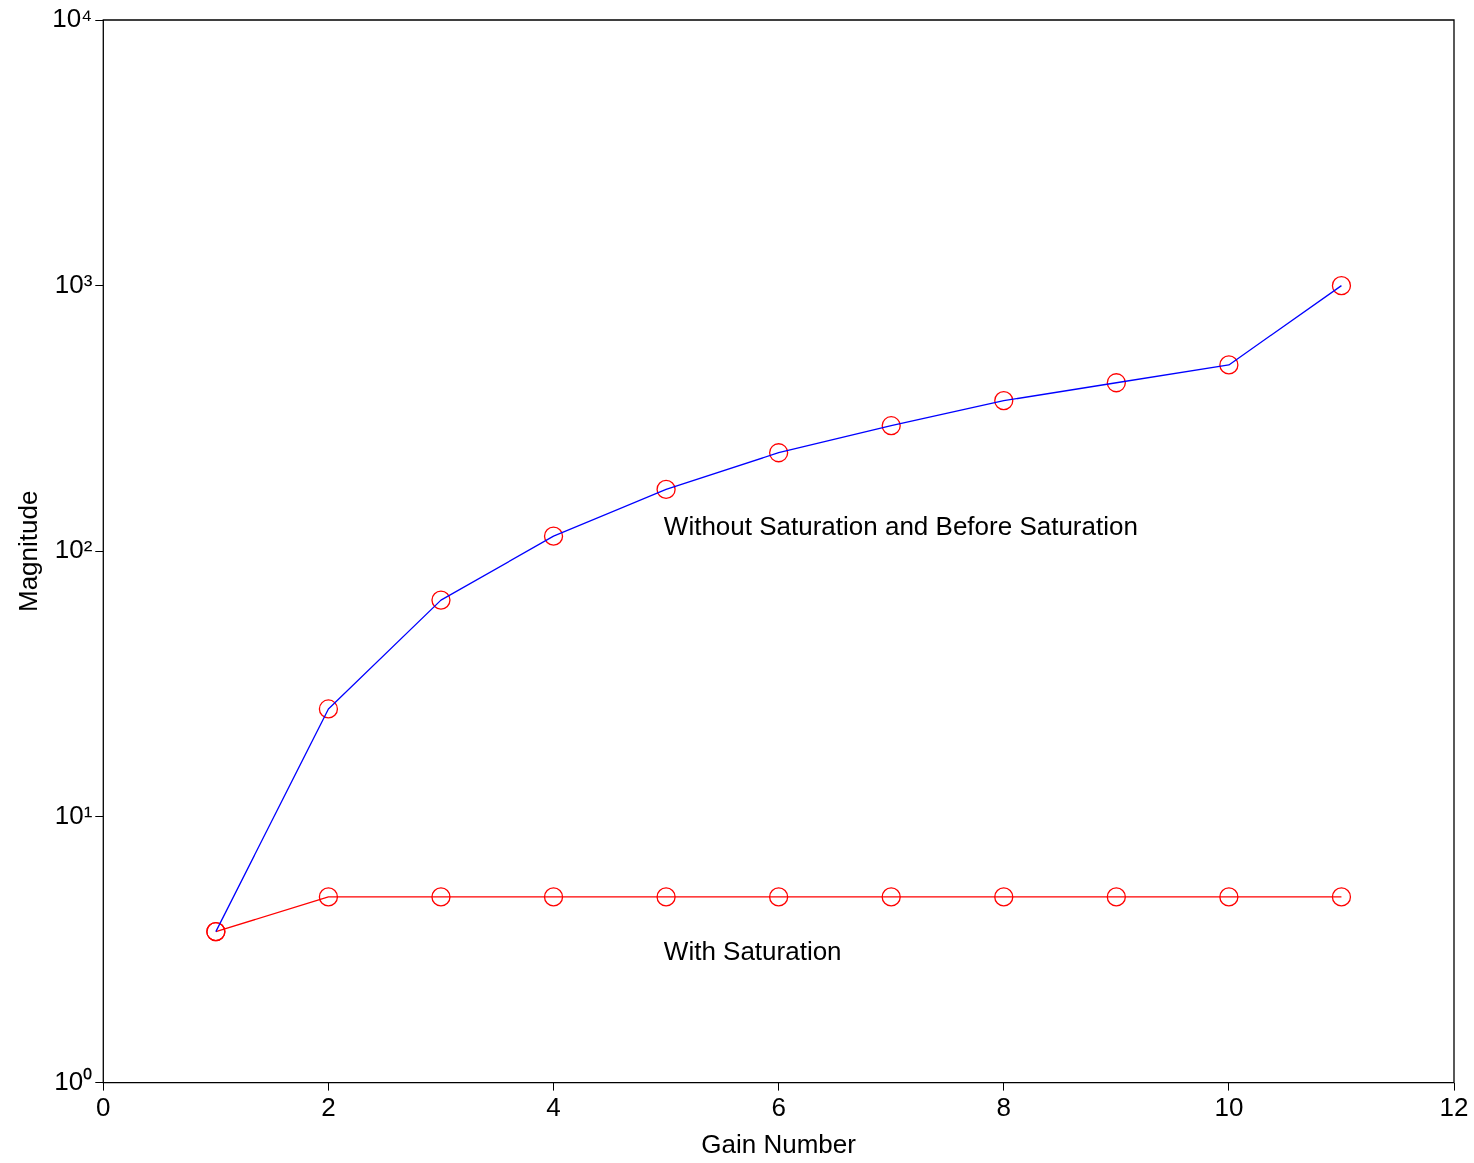 The width and height of the screenshot is (1474, 1163). What do you see at coordinates (1003, 1107) in the screenshot?
I see `x-tick-label: 8` at bounding box center [1003, 1107].